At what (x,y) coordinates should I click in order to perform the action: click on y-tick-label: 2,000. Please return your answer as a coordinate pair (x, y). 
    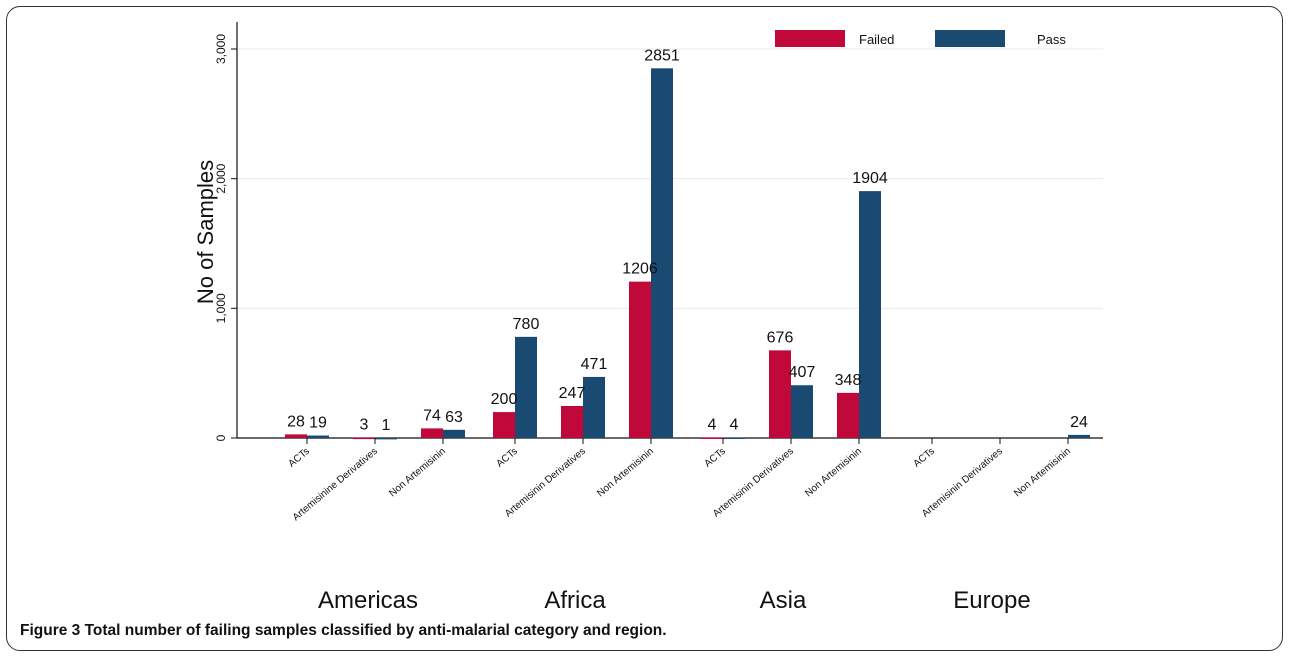
    Looking at the image, I should click on (221, 178).